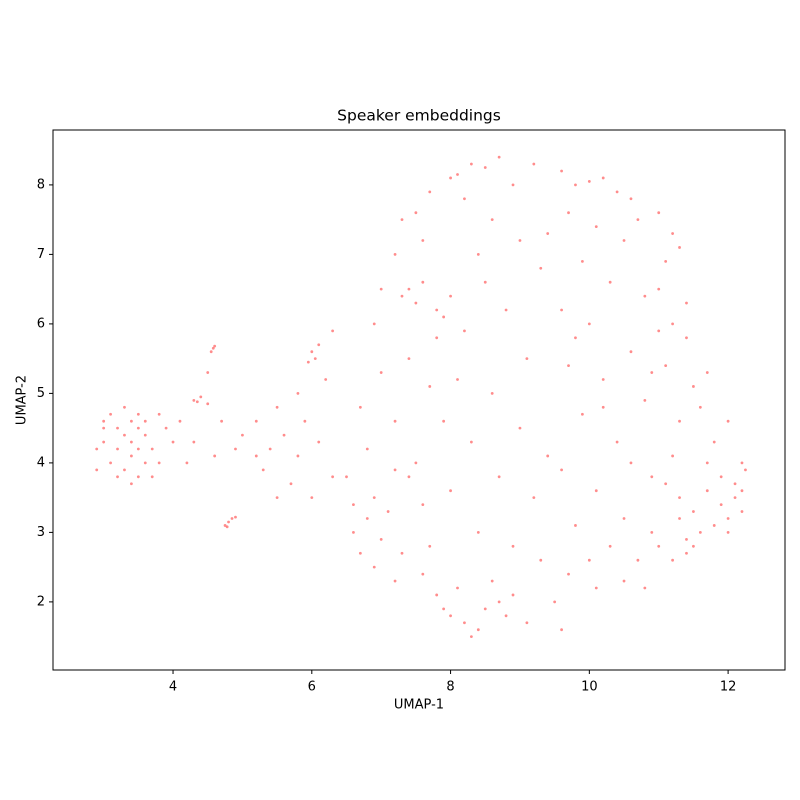  Describe the element at coordinates (41, 393) in the screenshot. I see `y-tick-label: 5` at that location.